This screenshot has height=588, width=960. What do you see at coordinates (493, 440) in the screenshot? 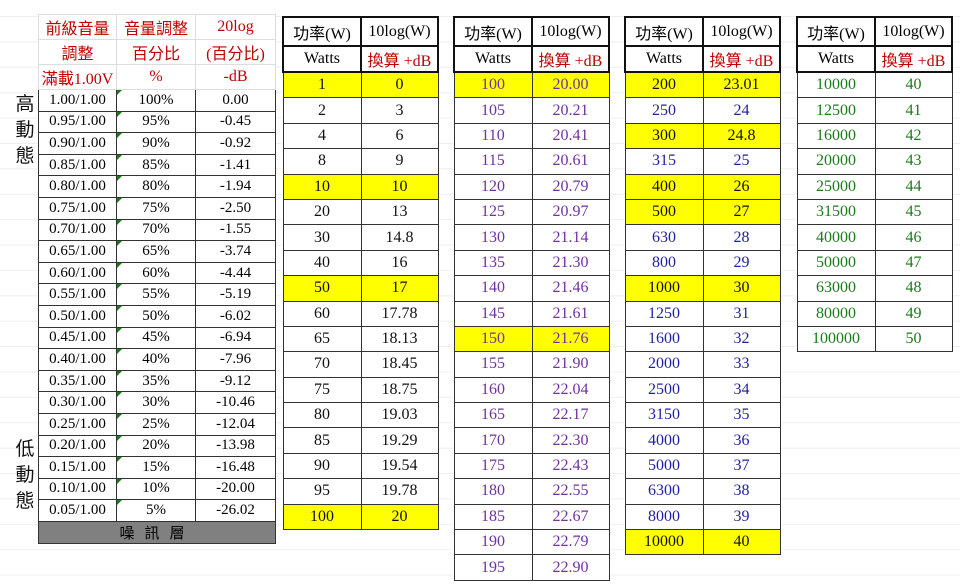
I see `watts-cell: 170` at bounding box center [493, 440].